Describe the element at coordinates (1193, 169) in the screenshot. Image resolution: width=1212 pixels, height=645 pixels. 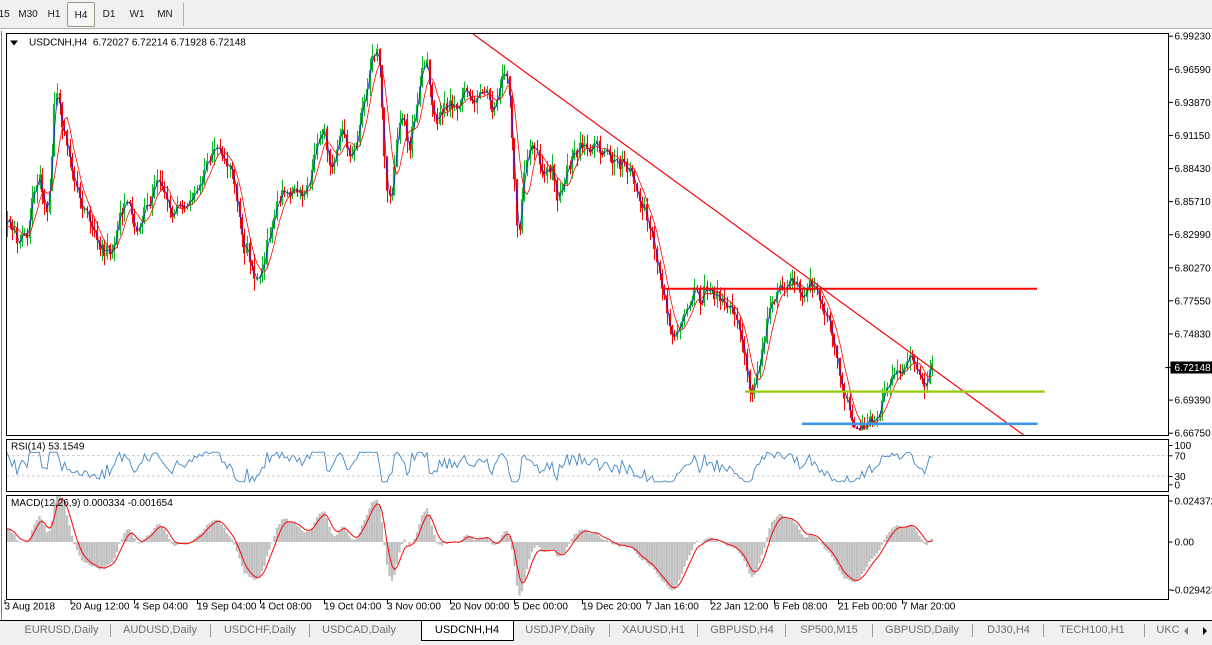
I see `svg-text: 6.88430` at that location.